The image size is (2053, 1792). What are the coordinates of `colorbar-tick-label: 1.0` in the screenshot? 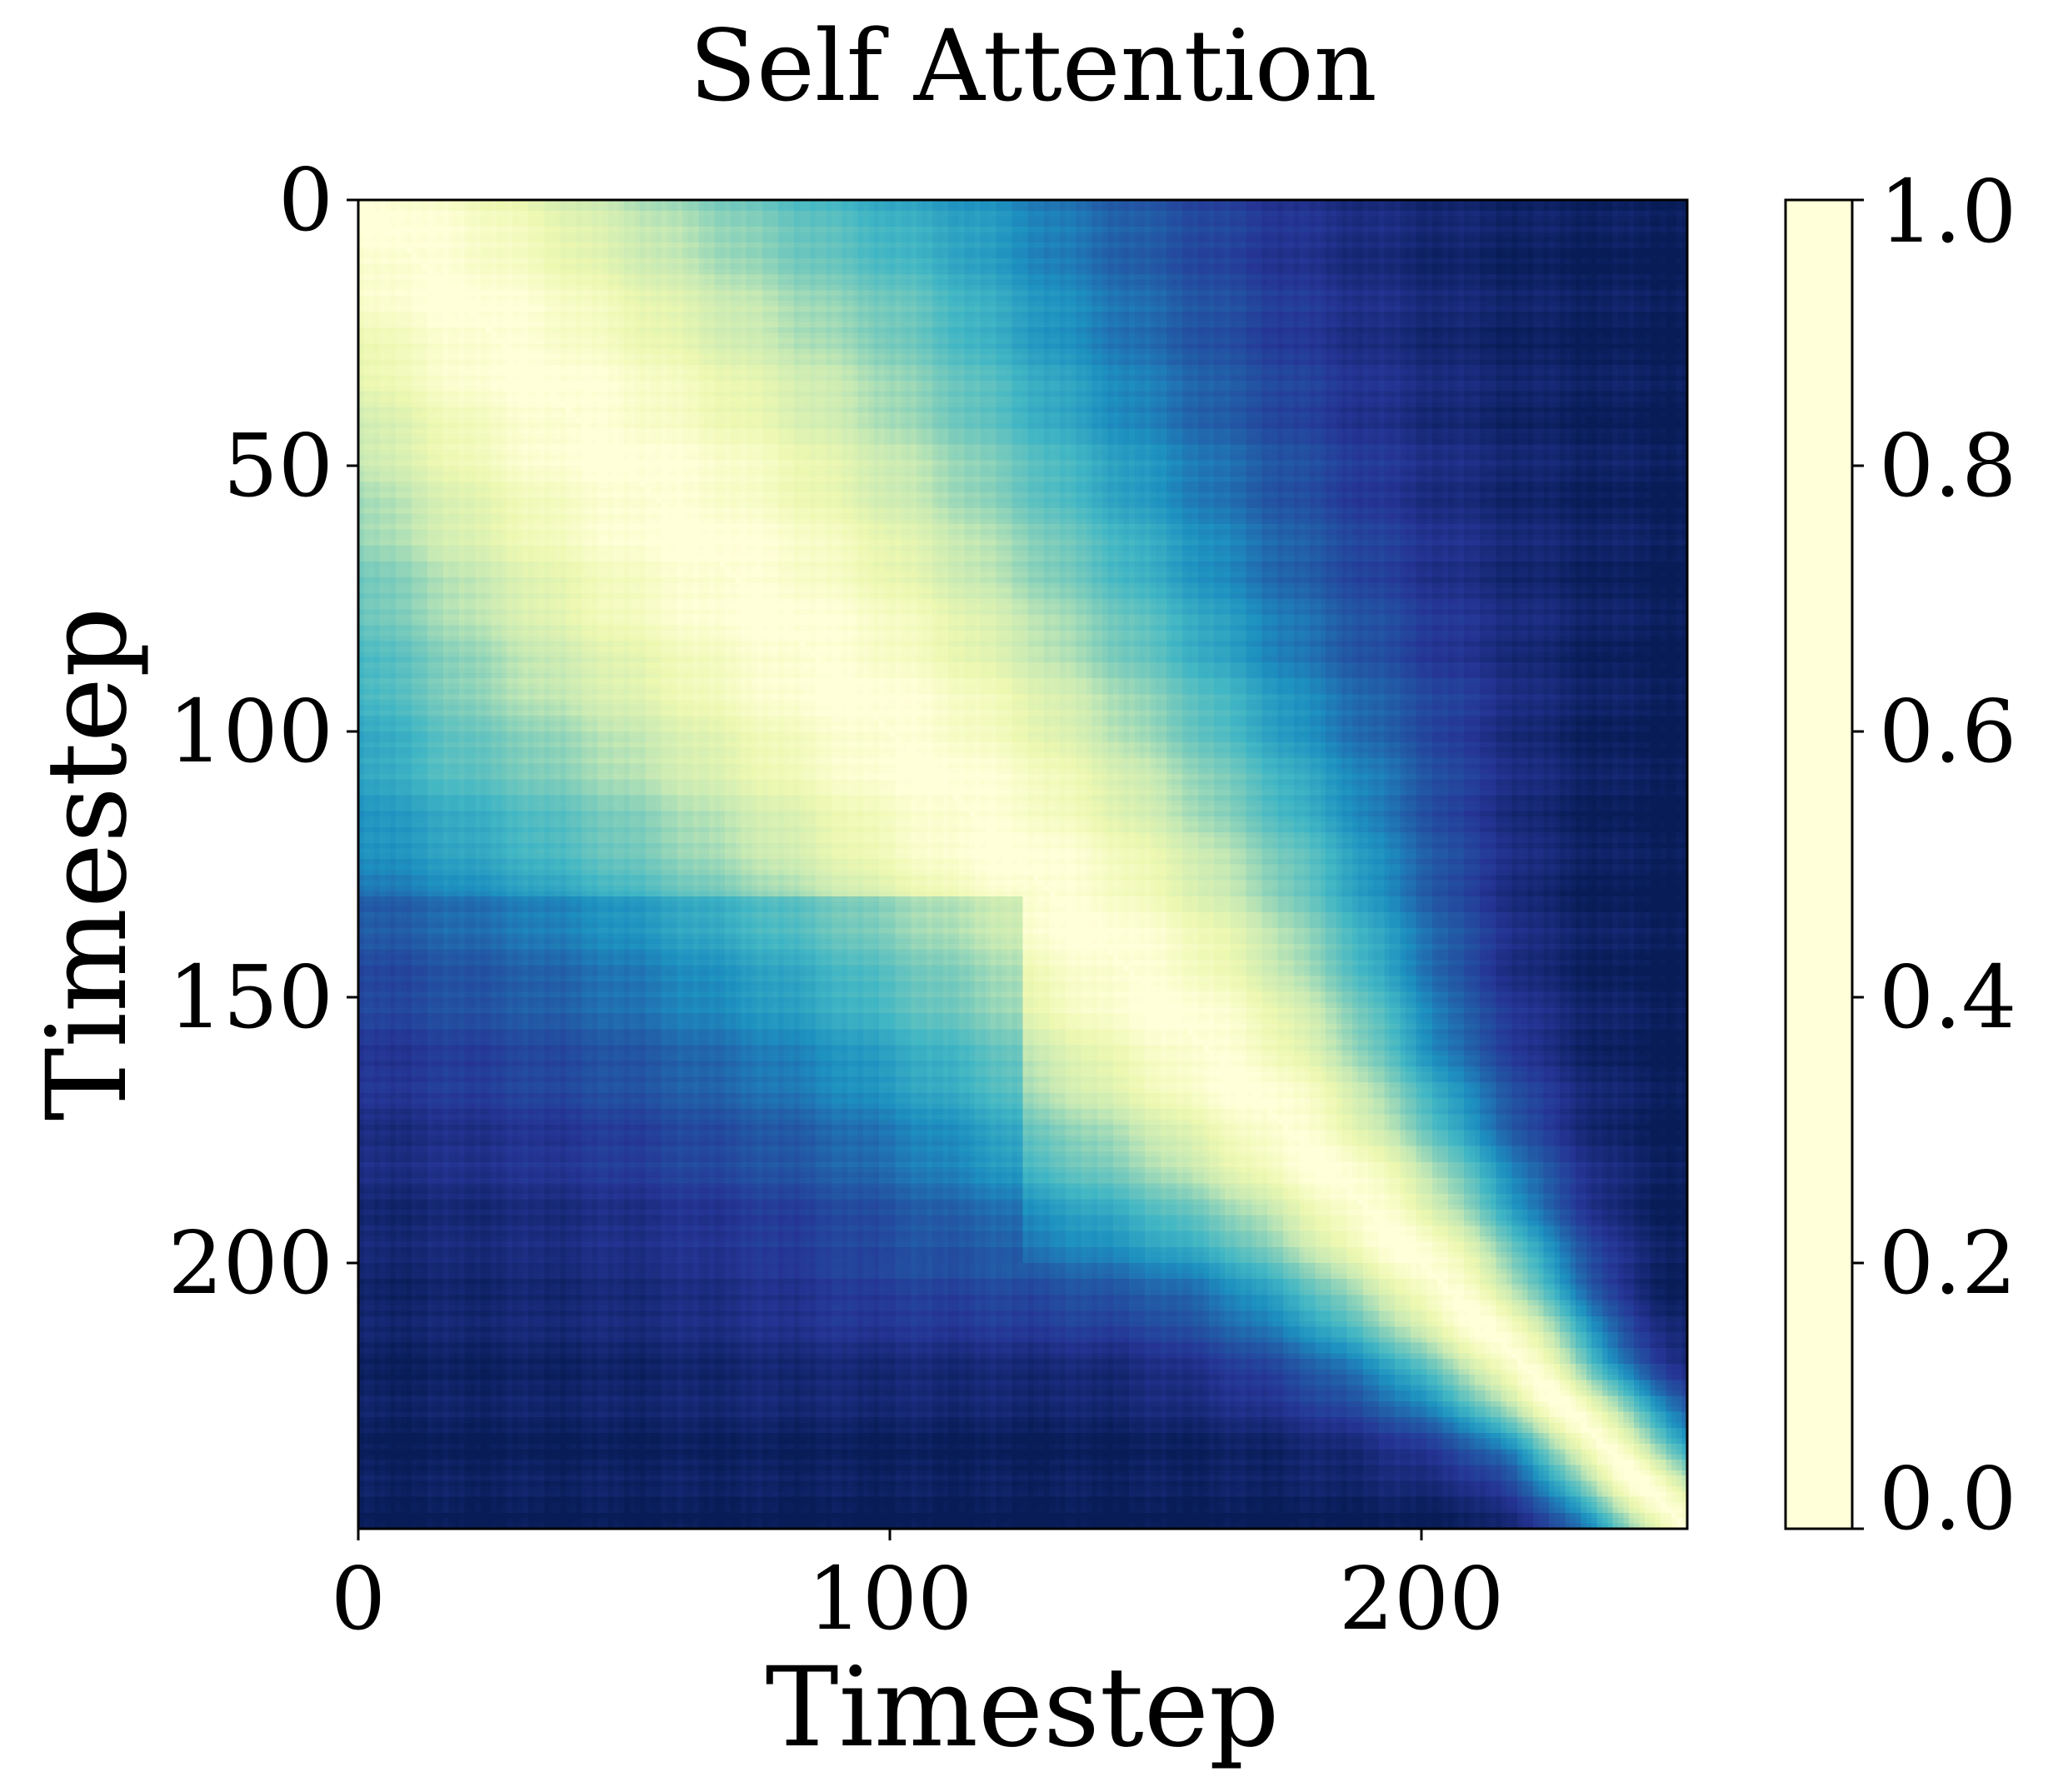 It's located at (1948, 211).